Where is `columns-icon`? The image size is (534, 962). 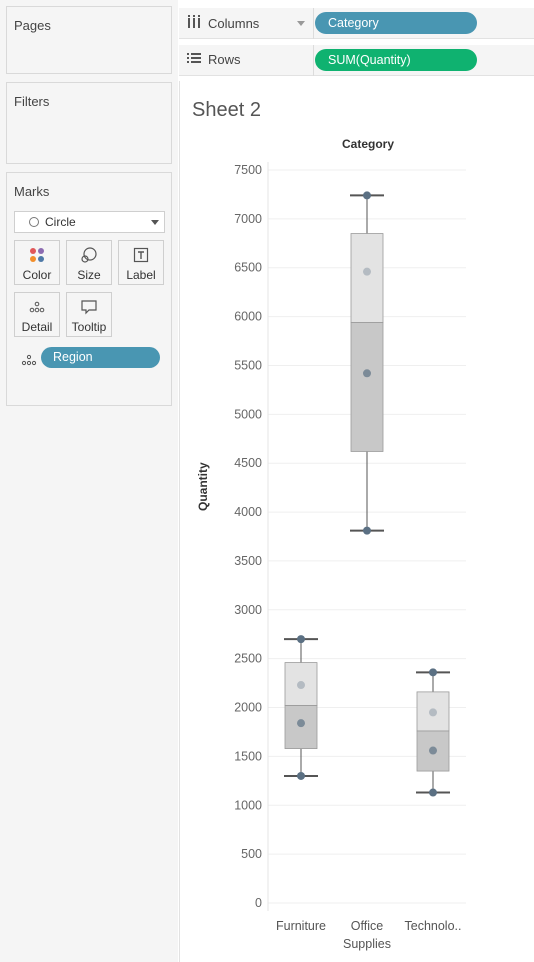 columns-icon is located at coordinates (194, 23).